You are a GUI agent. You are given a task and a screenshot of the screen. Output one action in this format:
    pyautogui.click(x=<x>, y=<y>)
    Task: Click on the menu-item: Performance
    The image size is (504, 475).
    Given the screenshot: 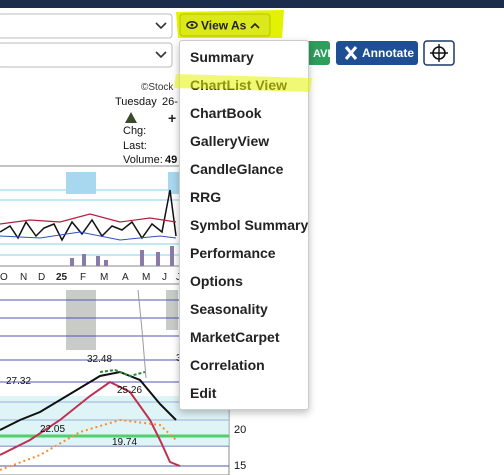 What is the action you would take?
    pyautogui.click(x=233, y=253)
    